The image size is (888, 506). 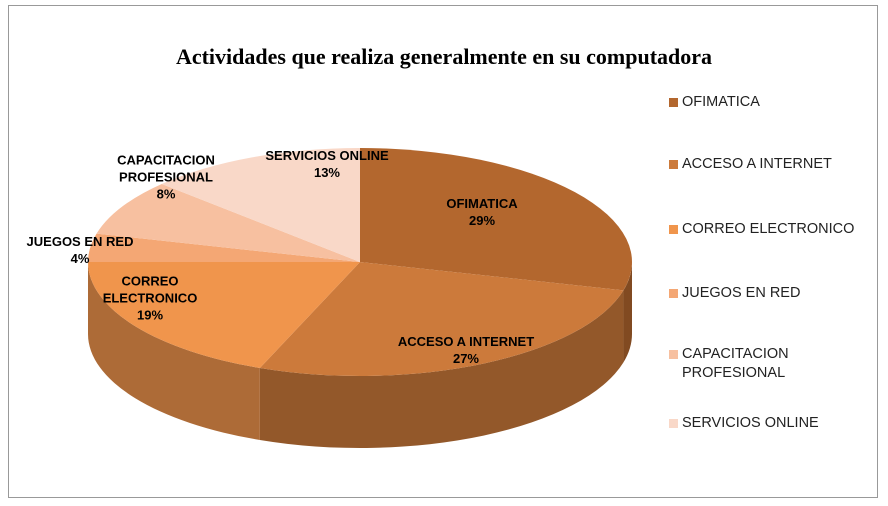 What do you see at coordinates (750, 423) in the screenshot?
I see `legend-label: SERVICIOS ONLINE` at bounding box center [750, 423].